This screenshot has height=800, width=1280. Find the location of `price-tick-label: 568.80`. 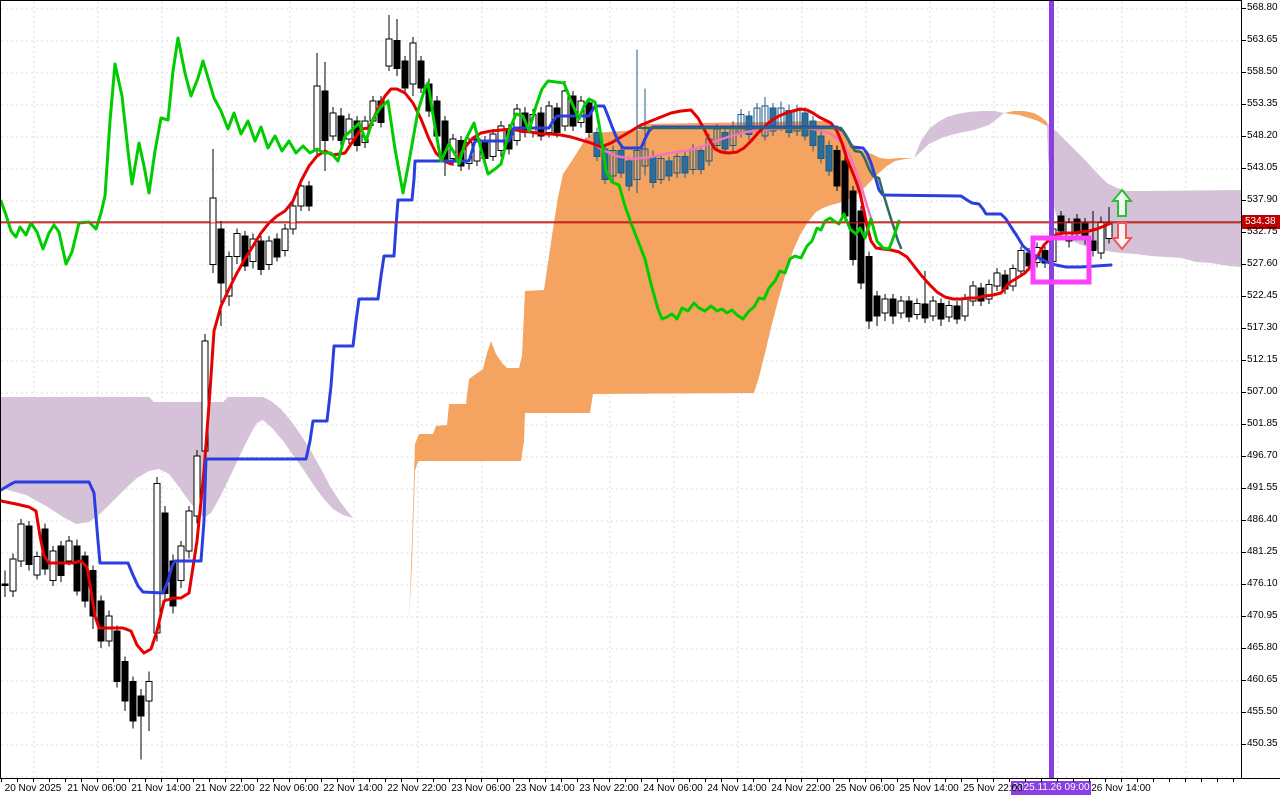

price-tick-label: 568.80 is located at coordinates (1262, 7).